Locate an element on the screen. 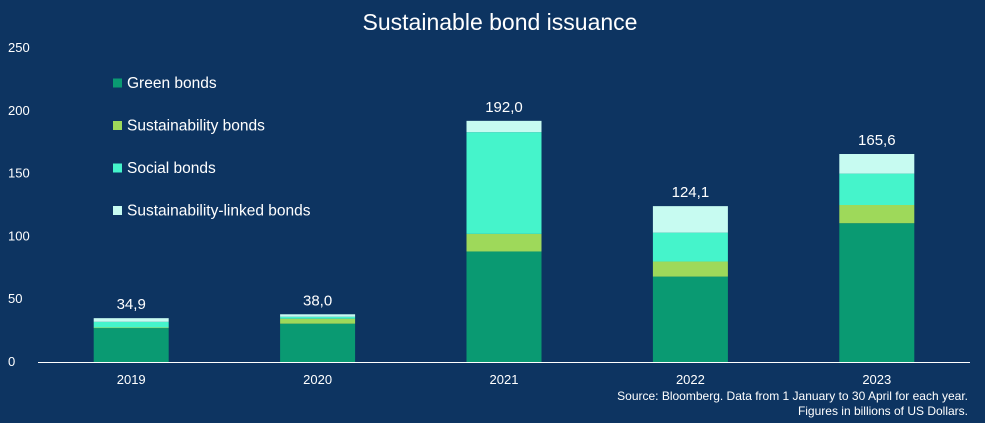  bar-segment-green-bonds-2019 is located at coordinates (131, 345).